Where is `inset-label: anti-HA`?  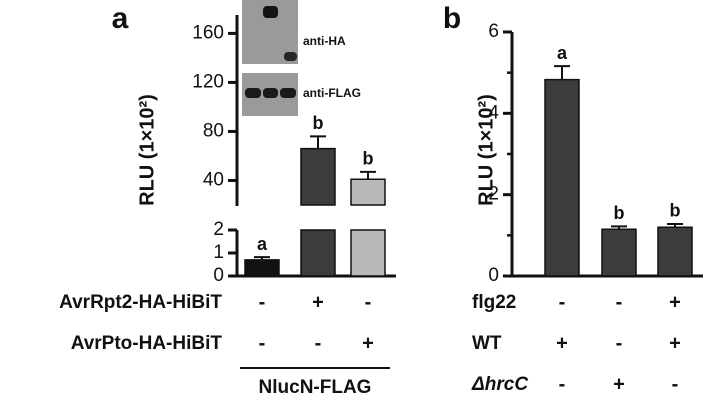 inset-label: anti-HA is located at coordinates (324, 41).